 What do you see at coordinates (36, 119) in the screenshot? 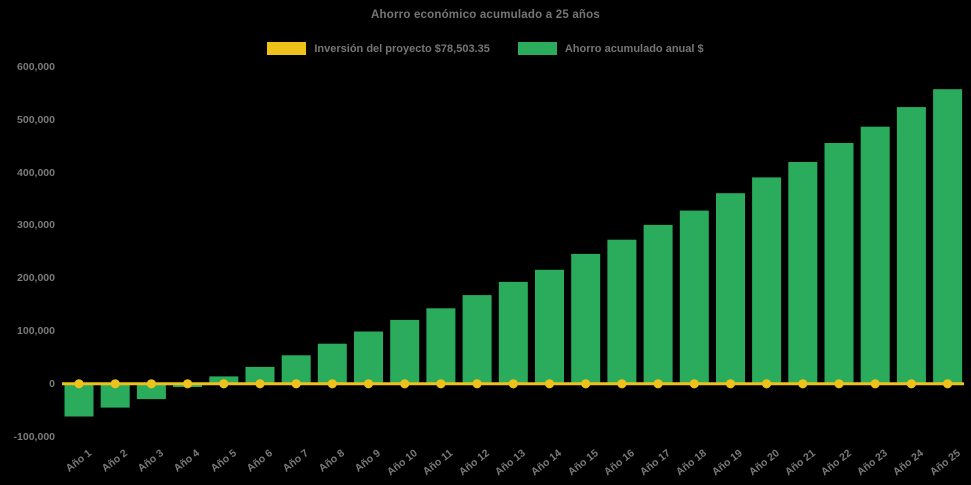
I see `y-axis-label: 500,000` at bounding box center [36, 119].